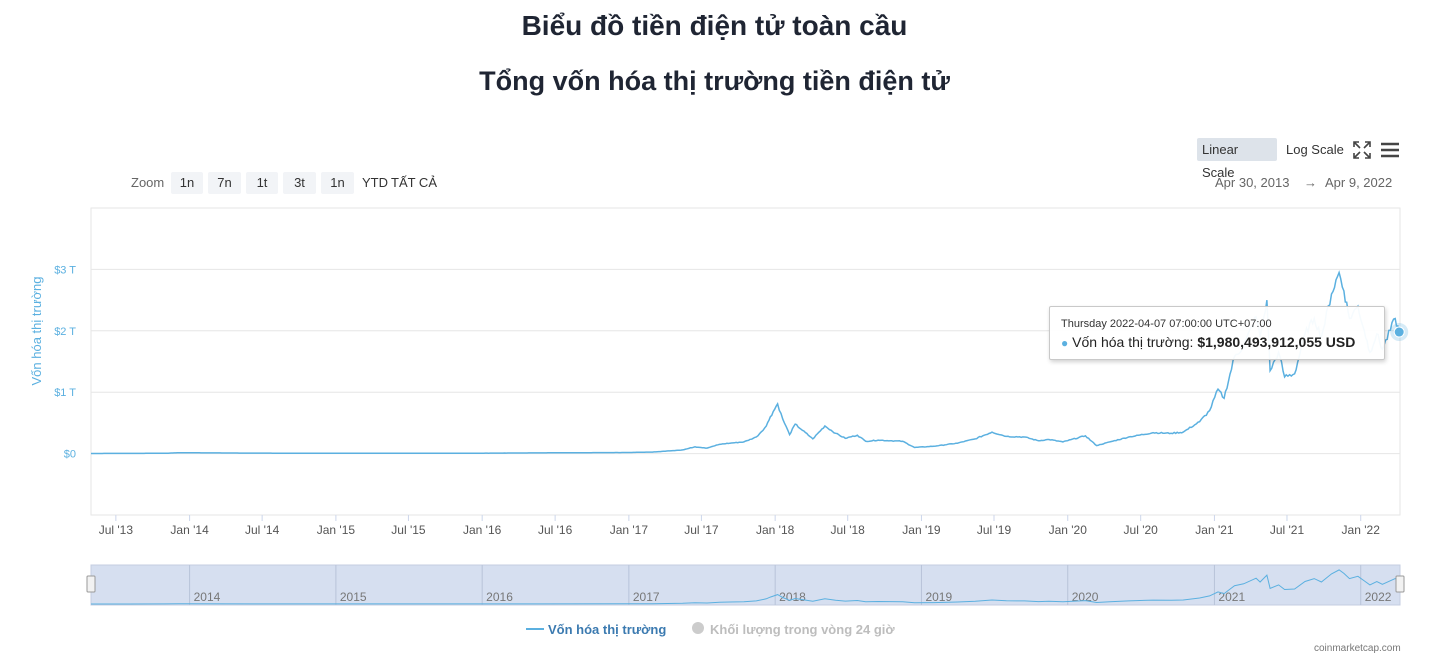 The height and width of the screenshot is (664, 1429). I want to click on navigator-background, so click(745, 585).